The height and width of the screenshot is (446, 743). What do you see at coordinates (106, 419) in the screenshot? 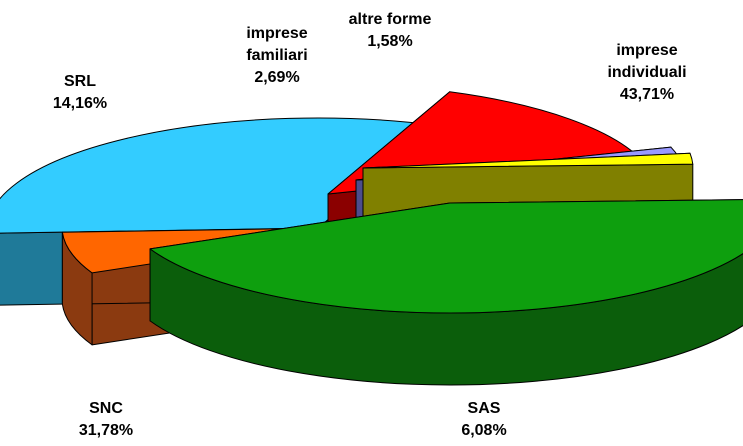
I see `pie-label-2: SNC 31,78%` at bounding box center [106, 419].